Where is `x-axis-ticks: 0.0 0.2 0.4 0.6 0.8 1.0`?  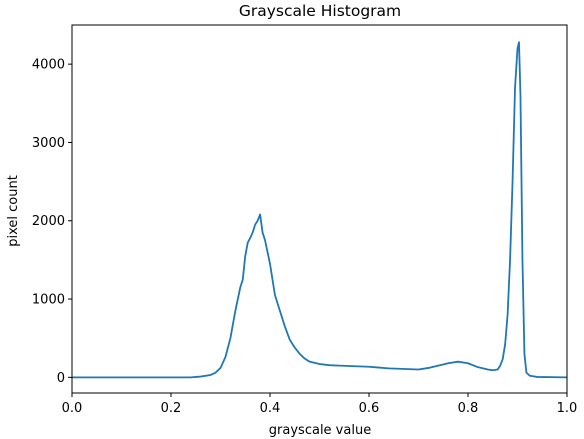
x-axis-ticks: 0.0 0.2 0.4 0.6 0.8 1.0 is located at coordinates (320, 404).